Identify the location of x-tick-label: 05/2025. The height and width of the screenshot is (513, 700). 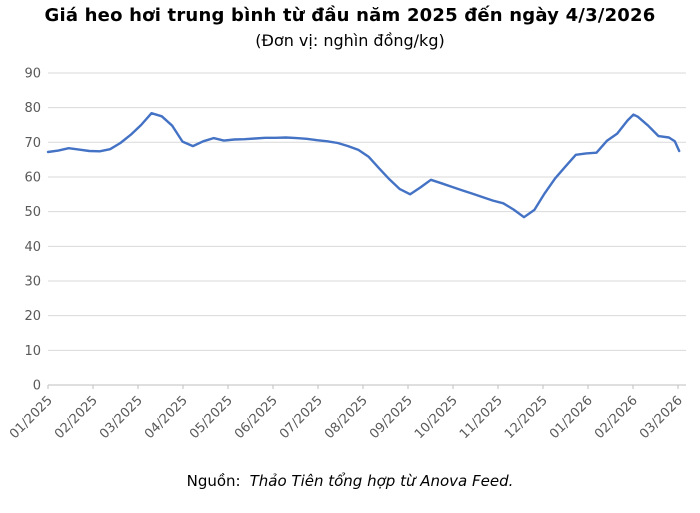
(211, 417).